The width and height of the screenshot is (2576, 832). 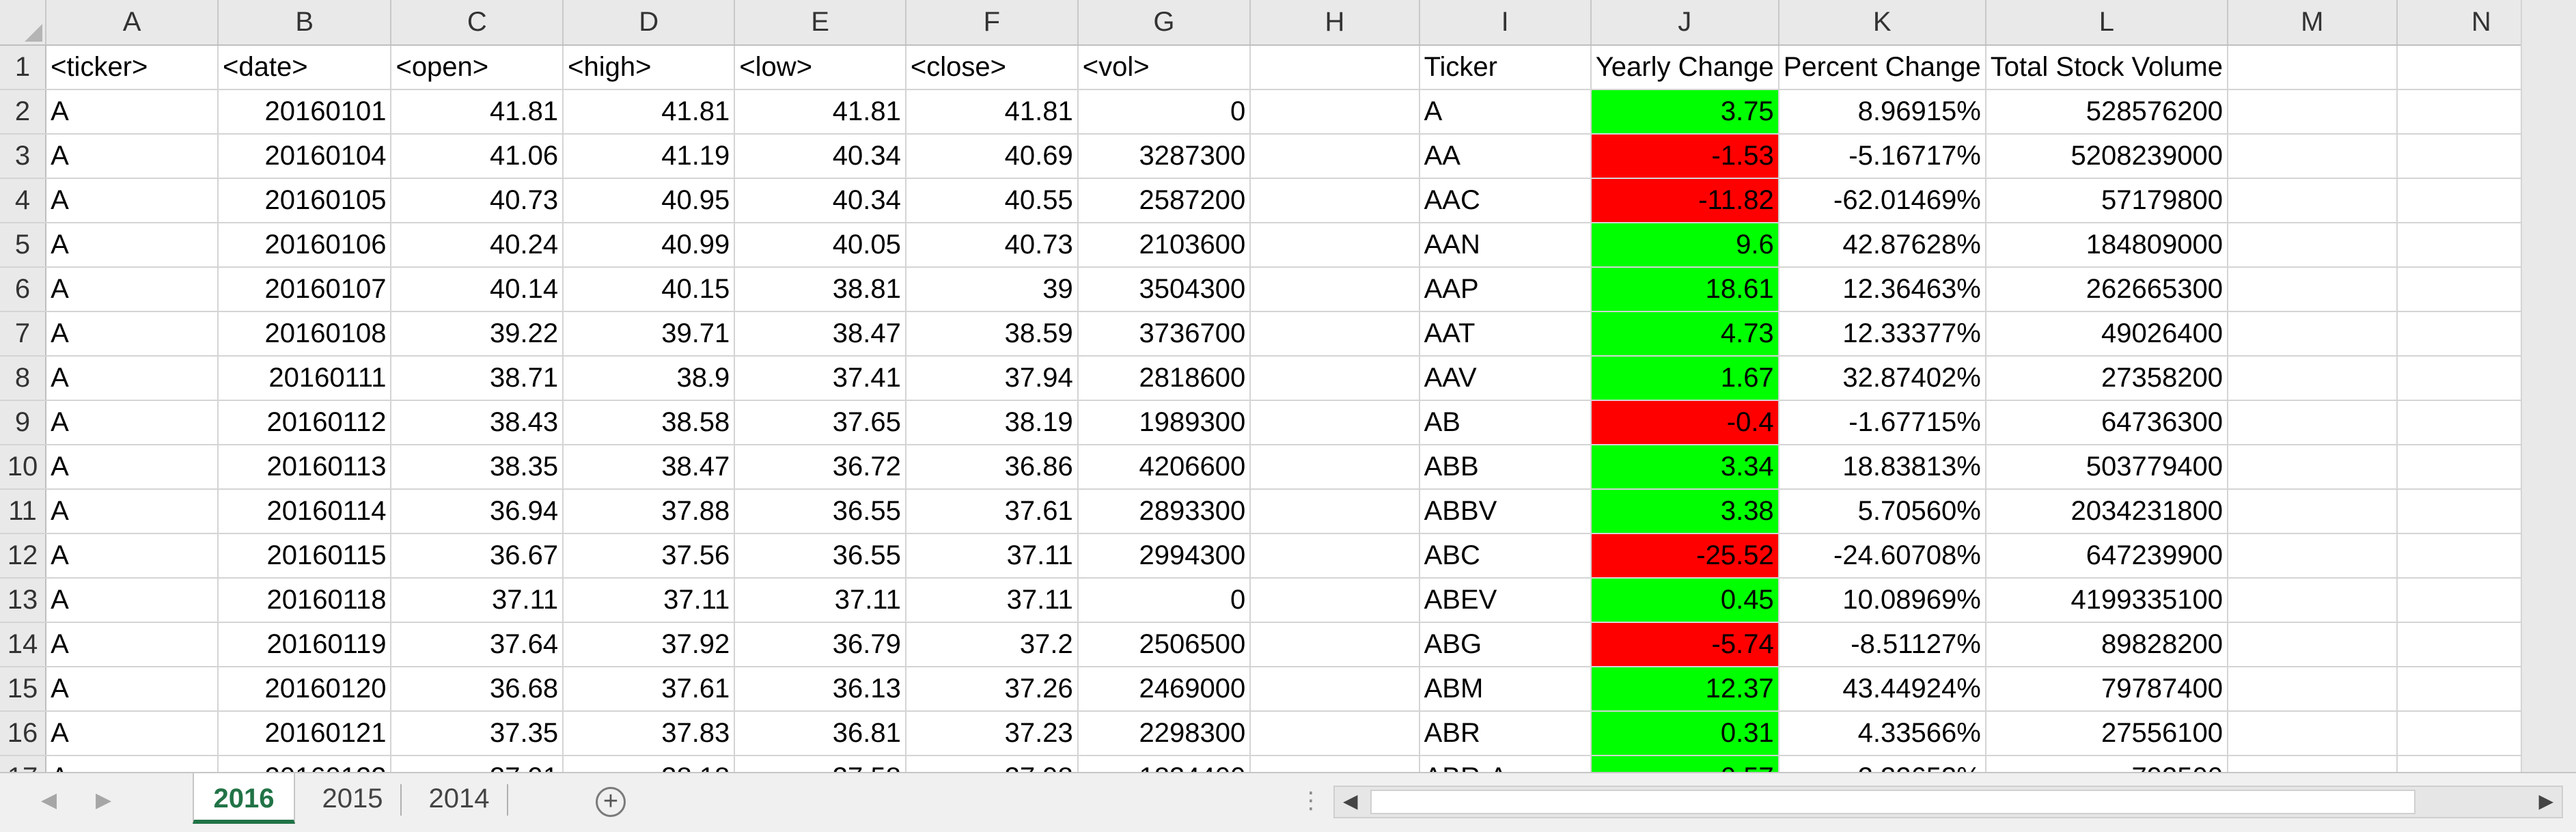 I want to click on cell: 27358200, so click(x=2106, y=378).